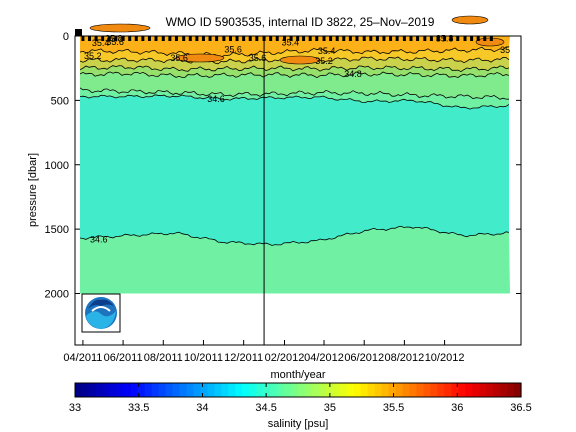 Image resolution: width=576 pixels, height=432 pixels. I want to click on x-tick-label: 08/2011, so click(163, 358).